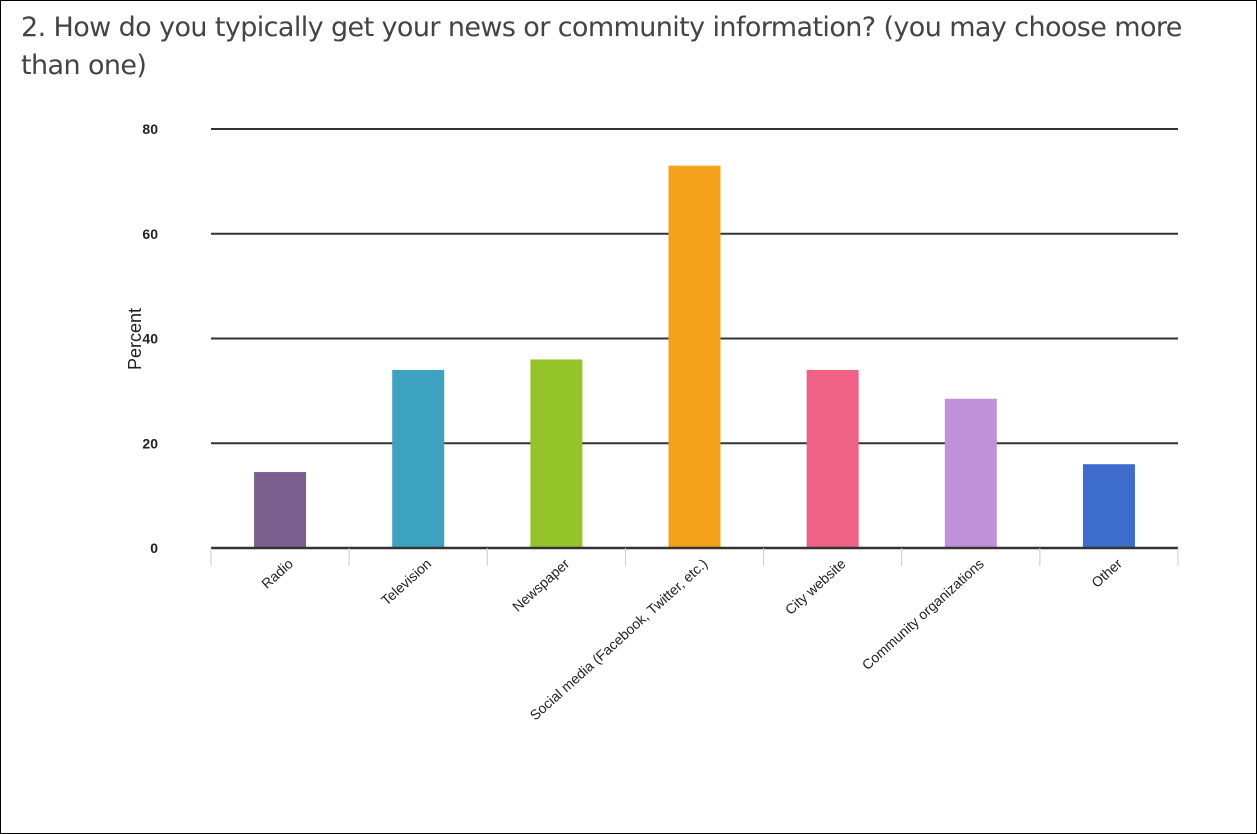 This screenshot has width=1257, height=834. What do you see at coordinates (150, 129) in the screenshot?
I see `y-tick-label: 80` at bounding box center [150, 129].